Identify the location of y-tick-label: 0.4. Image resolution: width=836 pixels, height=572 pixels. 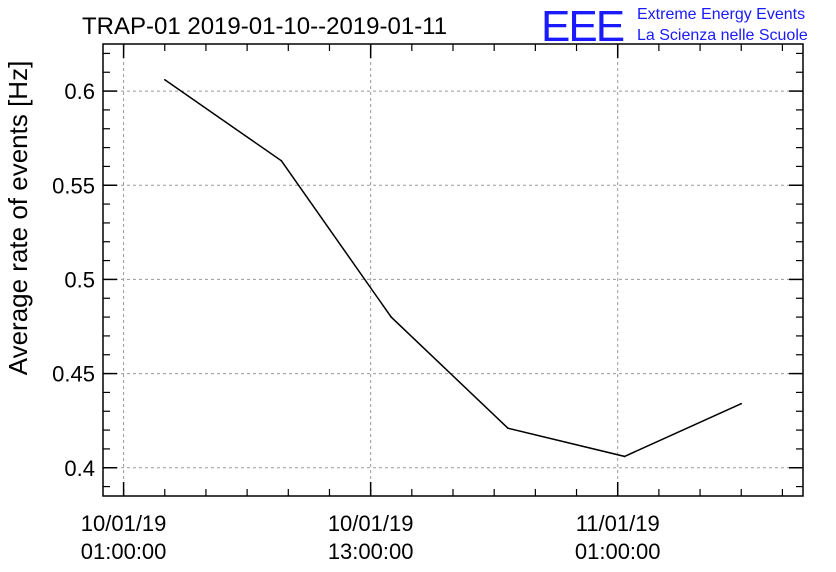
(79, 468).